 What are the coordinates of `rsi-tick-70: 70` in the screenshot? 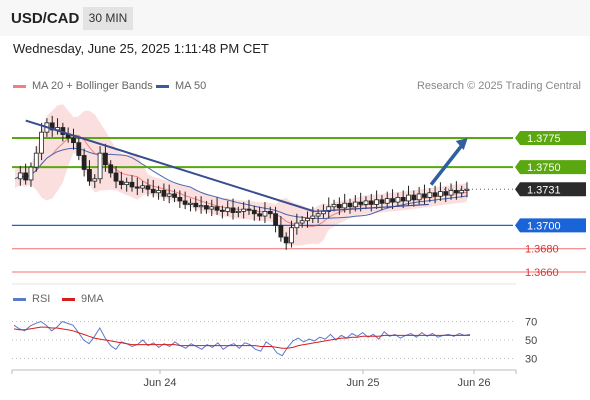 It's located at (531, 323).